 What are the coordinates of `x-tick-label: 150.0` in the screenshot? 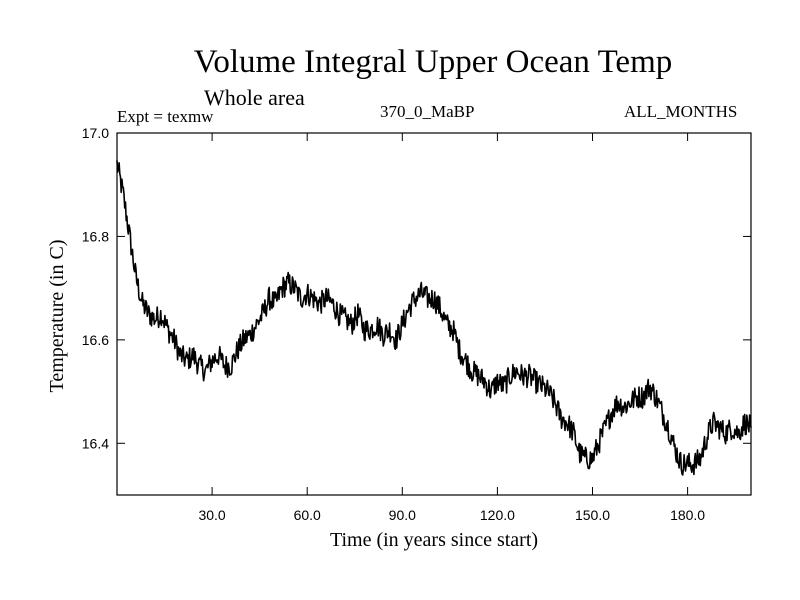 It's located at (592, 515).